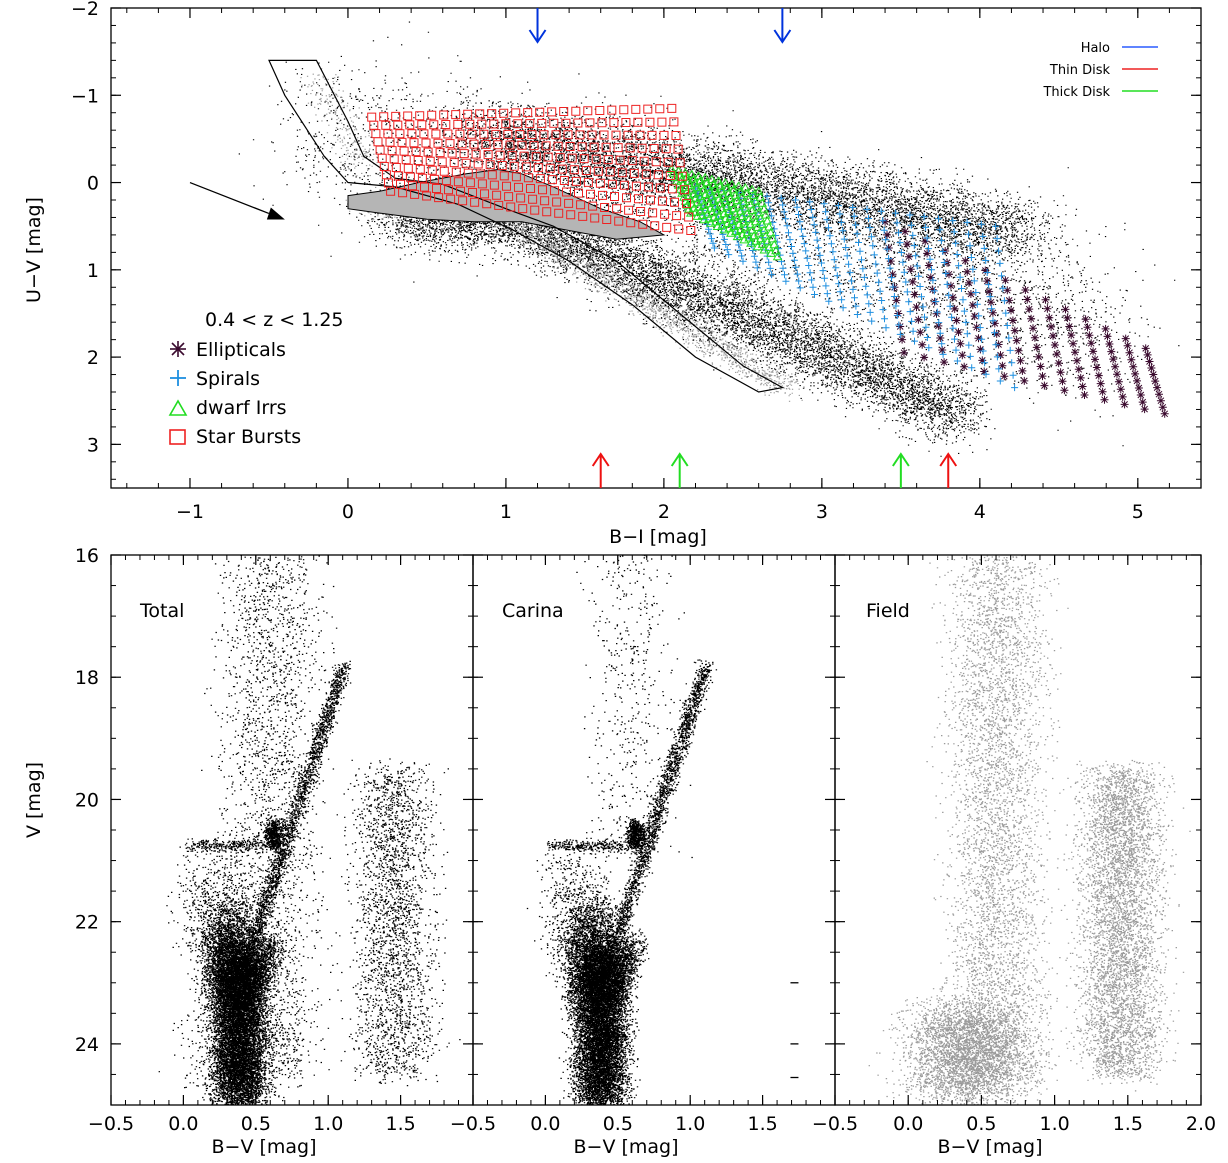  What do you see at coordinates (1201, 1124) in the screenshot?
I see `field-x-tick-label: 2.0` at bounding box center [1201, 1124].